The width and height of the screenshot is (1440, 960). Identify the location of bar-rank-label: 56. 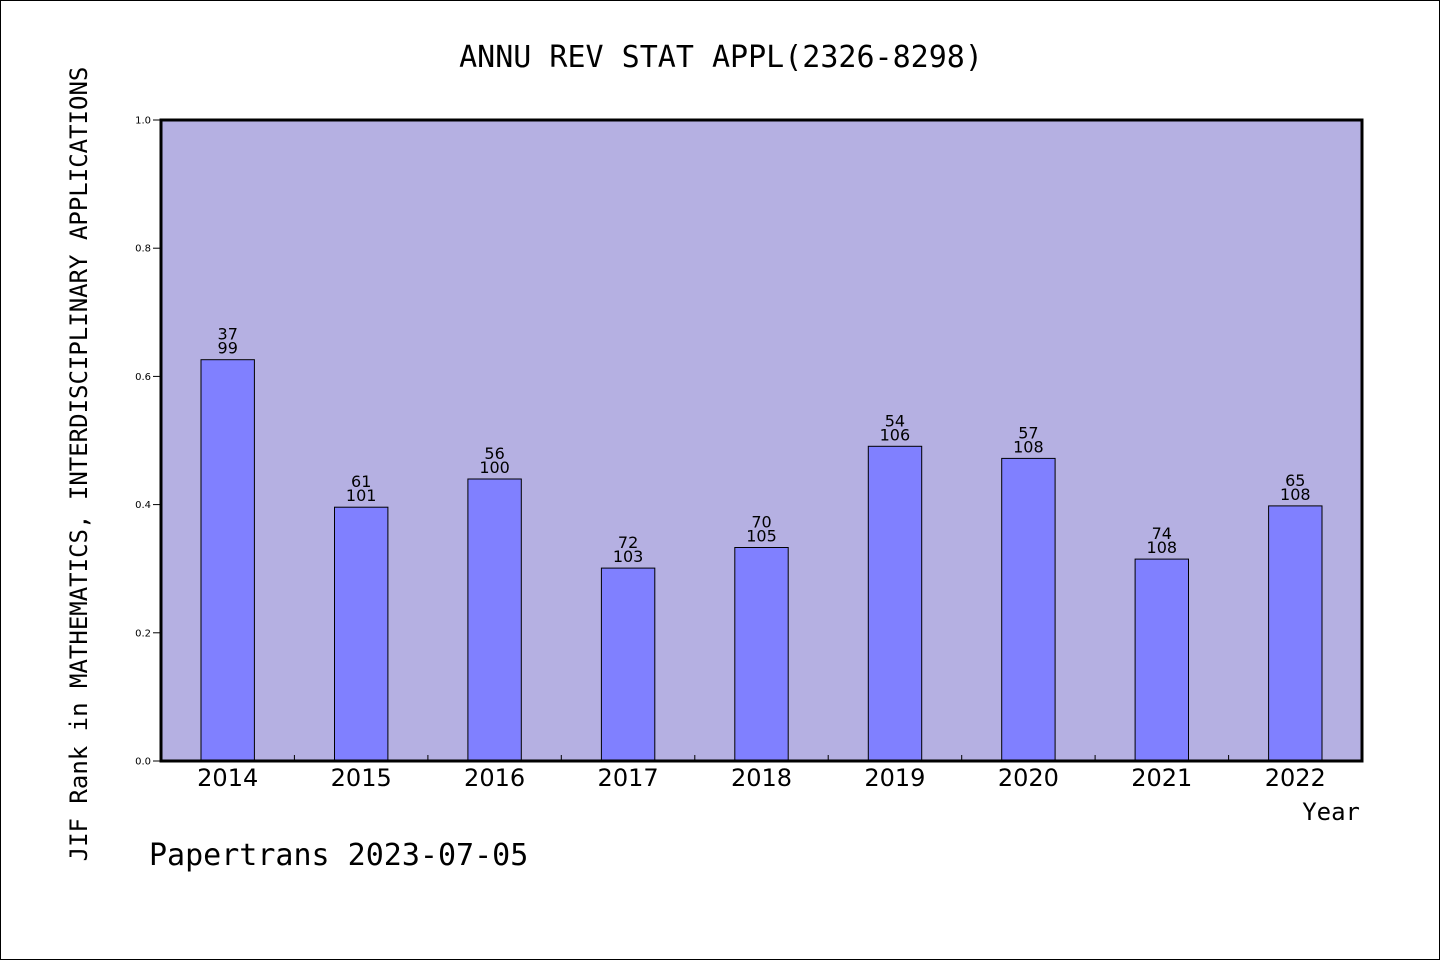
(494, 453).